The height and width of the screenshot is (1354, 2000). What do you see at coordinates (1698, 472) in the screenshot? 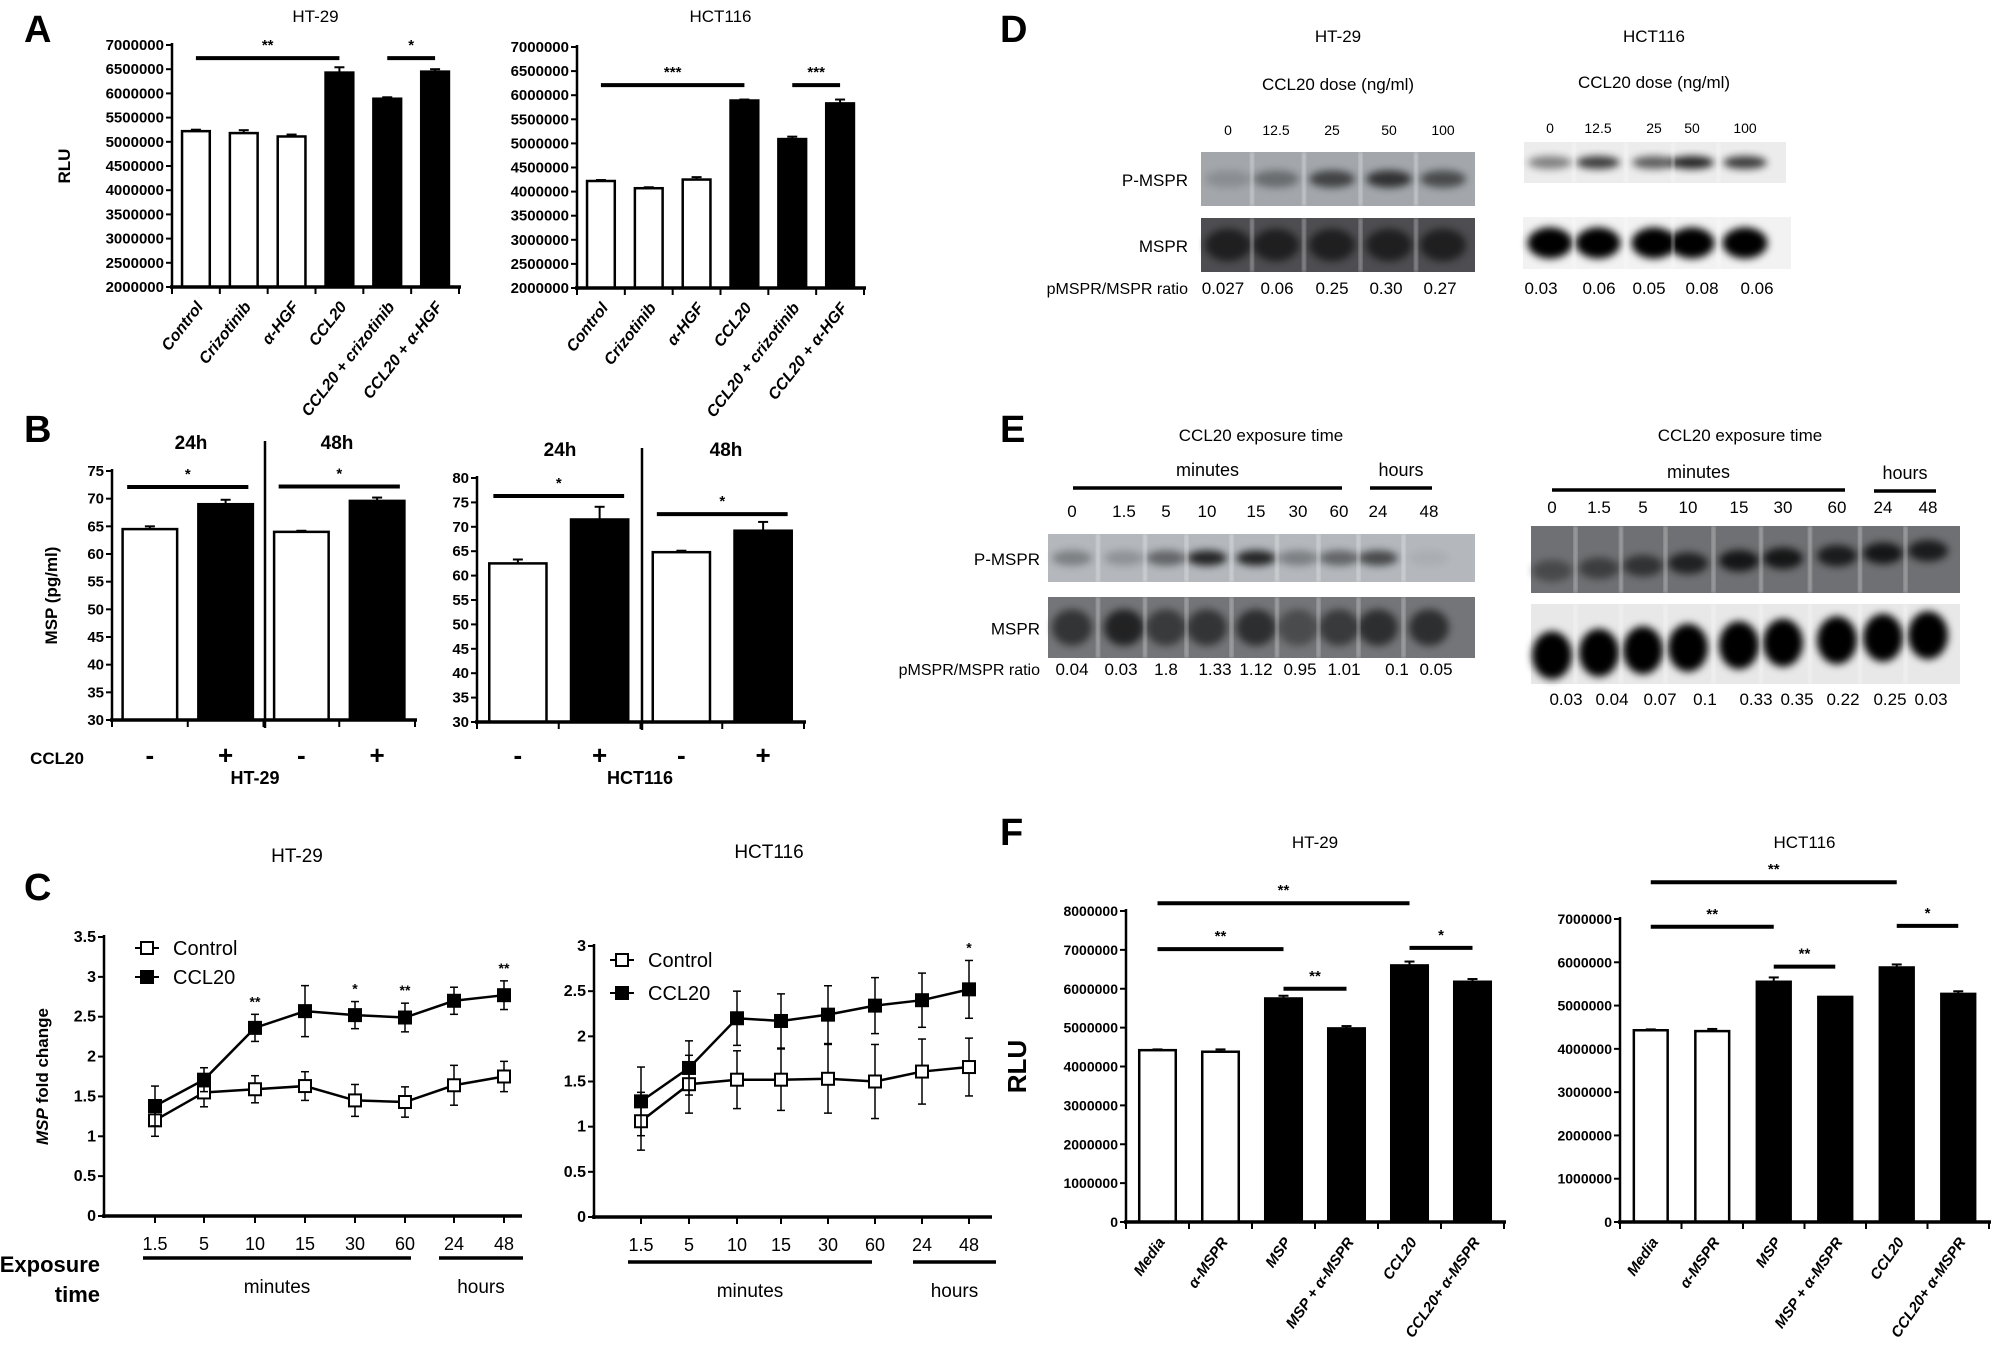
I see `time-group-label: minutes` at bounding box center [1698, 472].